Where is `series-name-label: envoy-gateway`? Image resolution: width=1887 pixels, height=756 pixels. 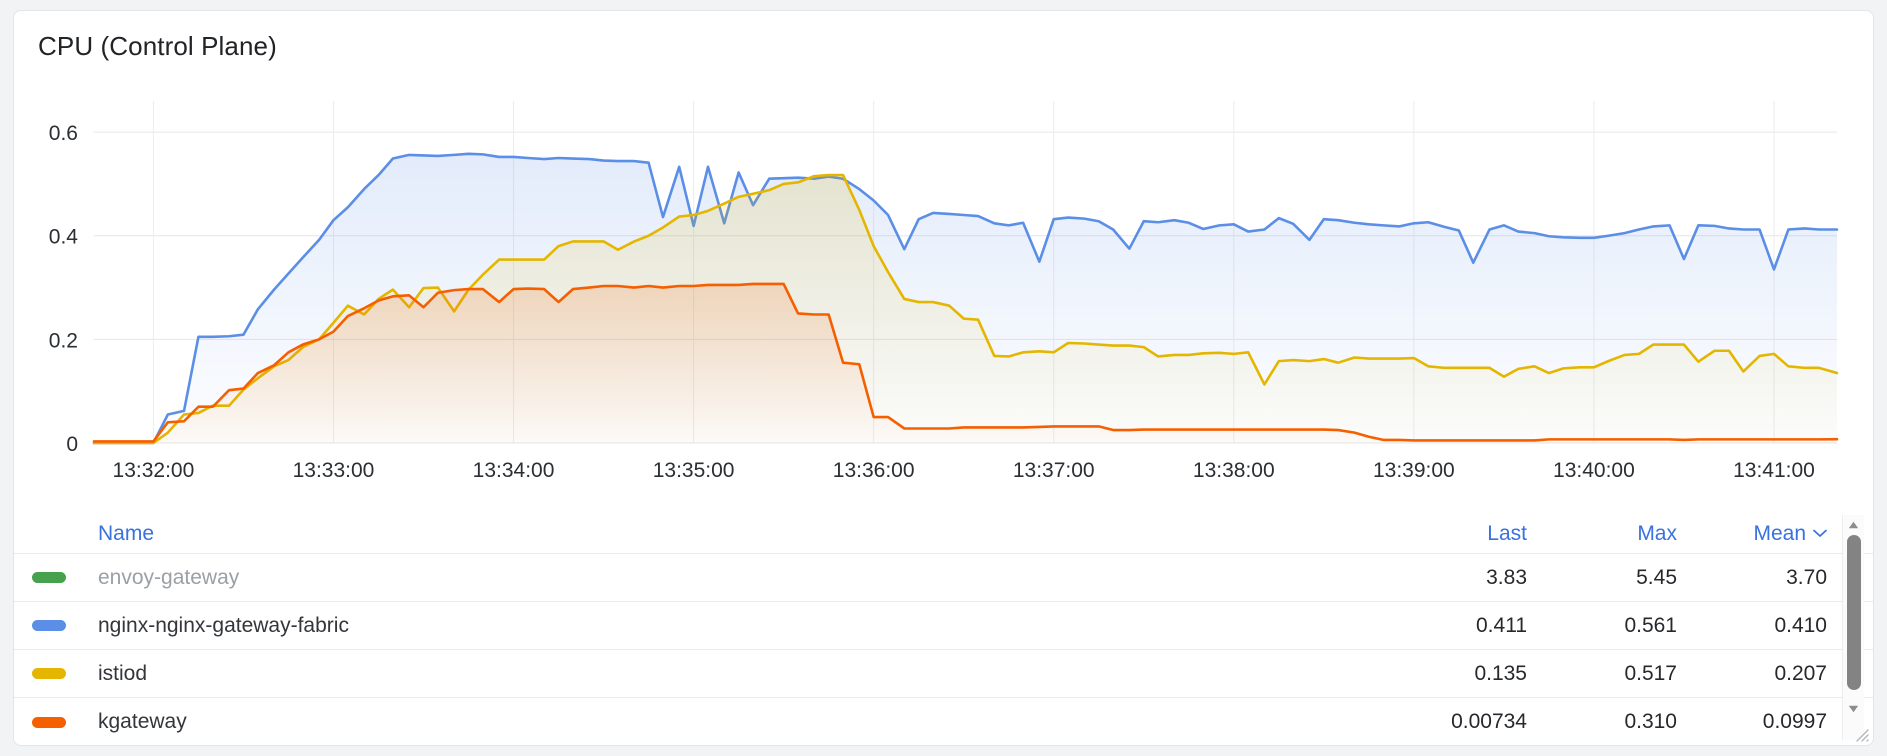 series-name-label: envoy-gateway is located at coordinates (169, 577).